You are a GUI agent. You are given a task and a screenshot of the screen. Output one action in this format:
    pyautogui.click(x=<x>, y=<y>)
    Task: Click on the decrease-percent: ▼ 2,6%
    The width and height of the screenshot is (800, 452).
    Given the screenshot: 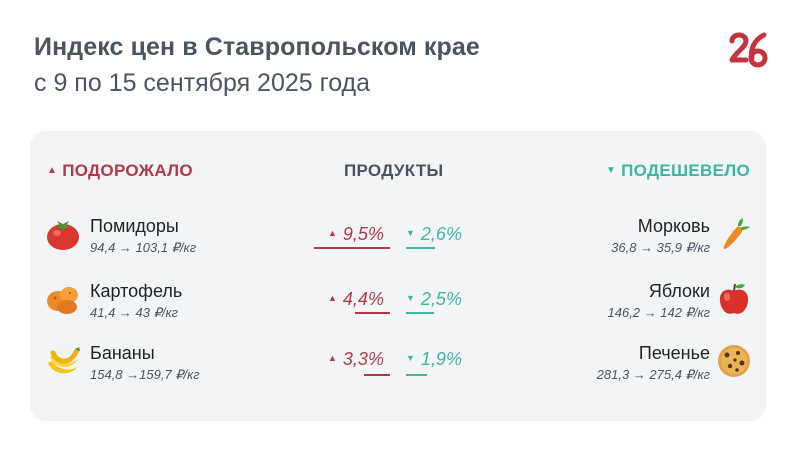 What is the action you would take?
    pyautogui.click(x=434, y=234)
    